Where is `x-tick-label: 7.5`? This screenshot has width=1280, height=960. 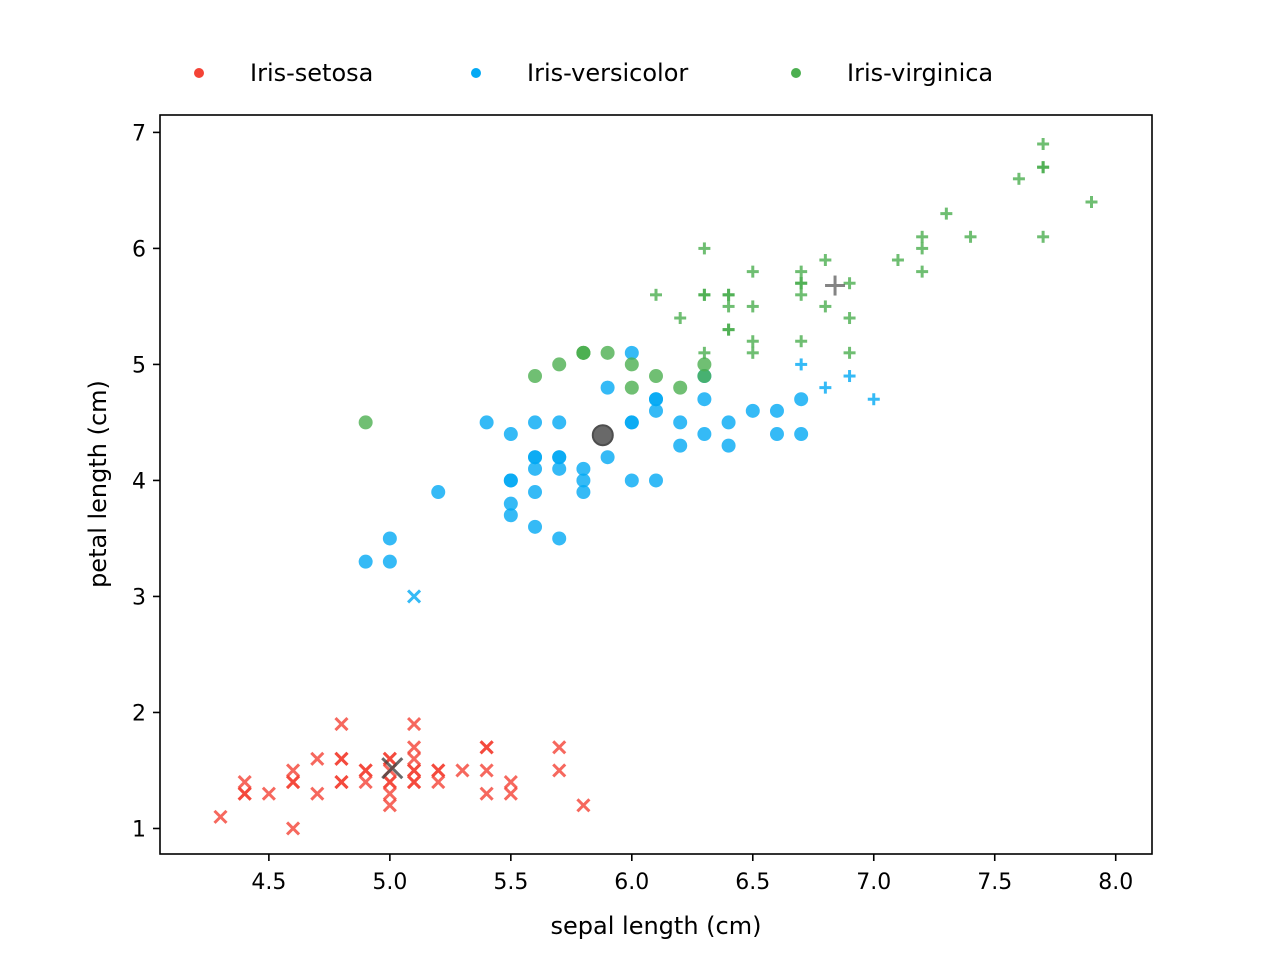 x-tick-label: 7.5 is located at coordinates (994, 882).